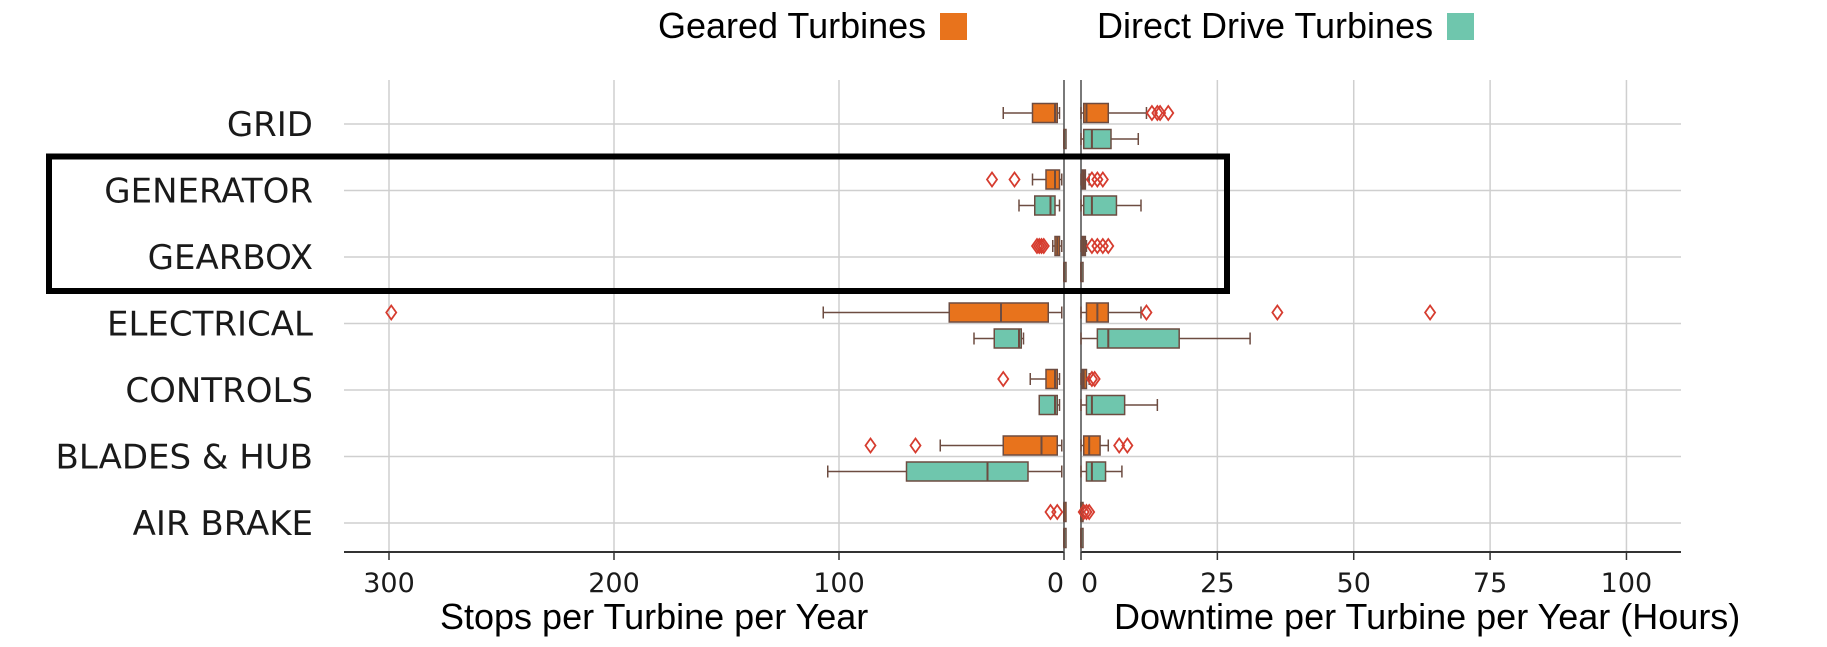  I want to click on left-direct-drive-turbines-grid, so click(1065, 139).